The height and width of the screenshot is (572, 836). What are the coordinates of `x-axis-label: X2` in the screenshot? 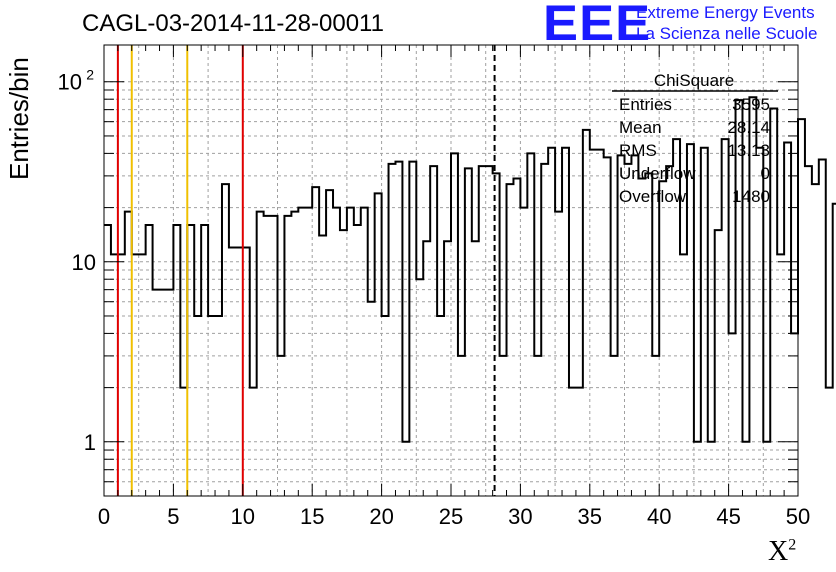 It's located at (782, 552).